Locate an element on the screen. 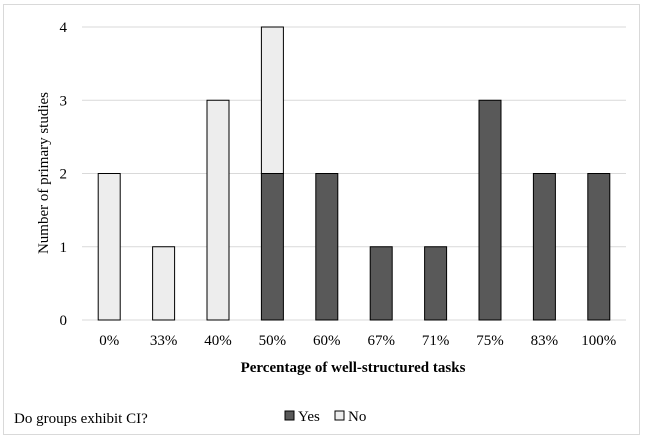 This screenshot has height=438, width=645. x-tick-label: 75% is located at coordinates (490, 341).